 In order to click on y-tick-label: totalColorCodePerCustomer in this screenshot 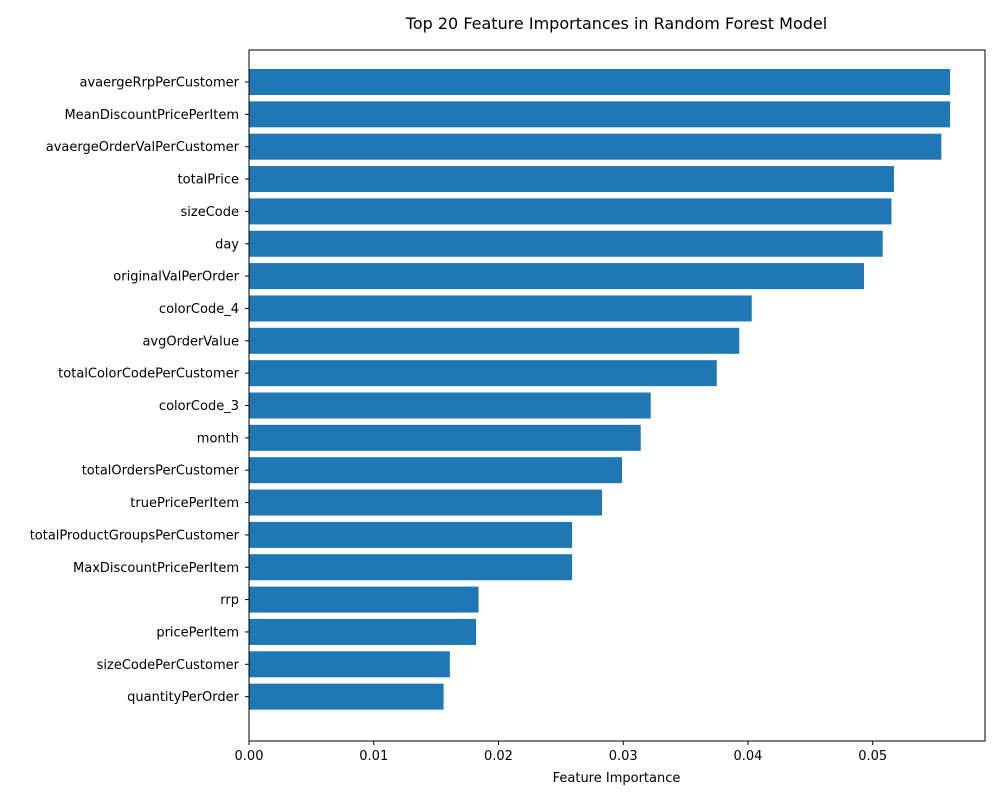, I will do `click(148, 374)`.